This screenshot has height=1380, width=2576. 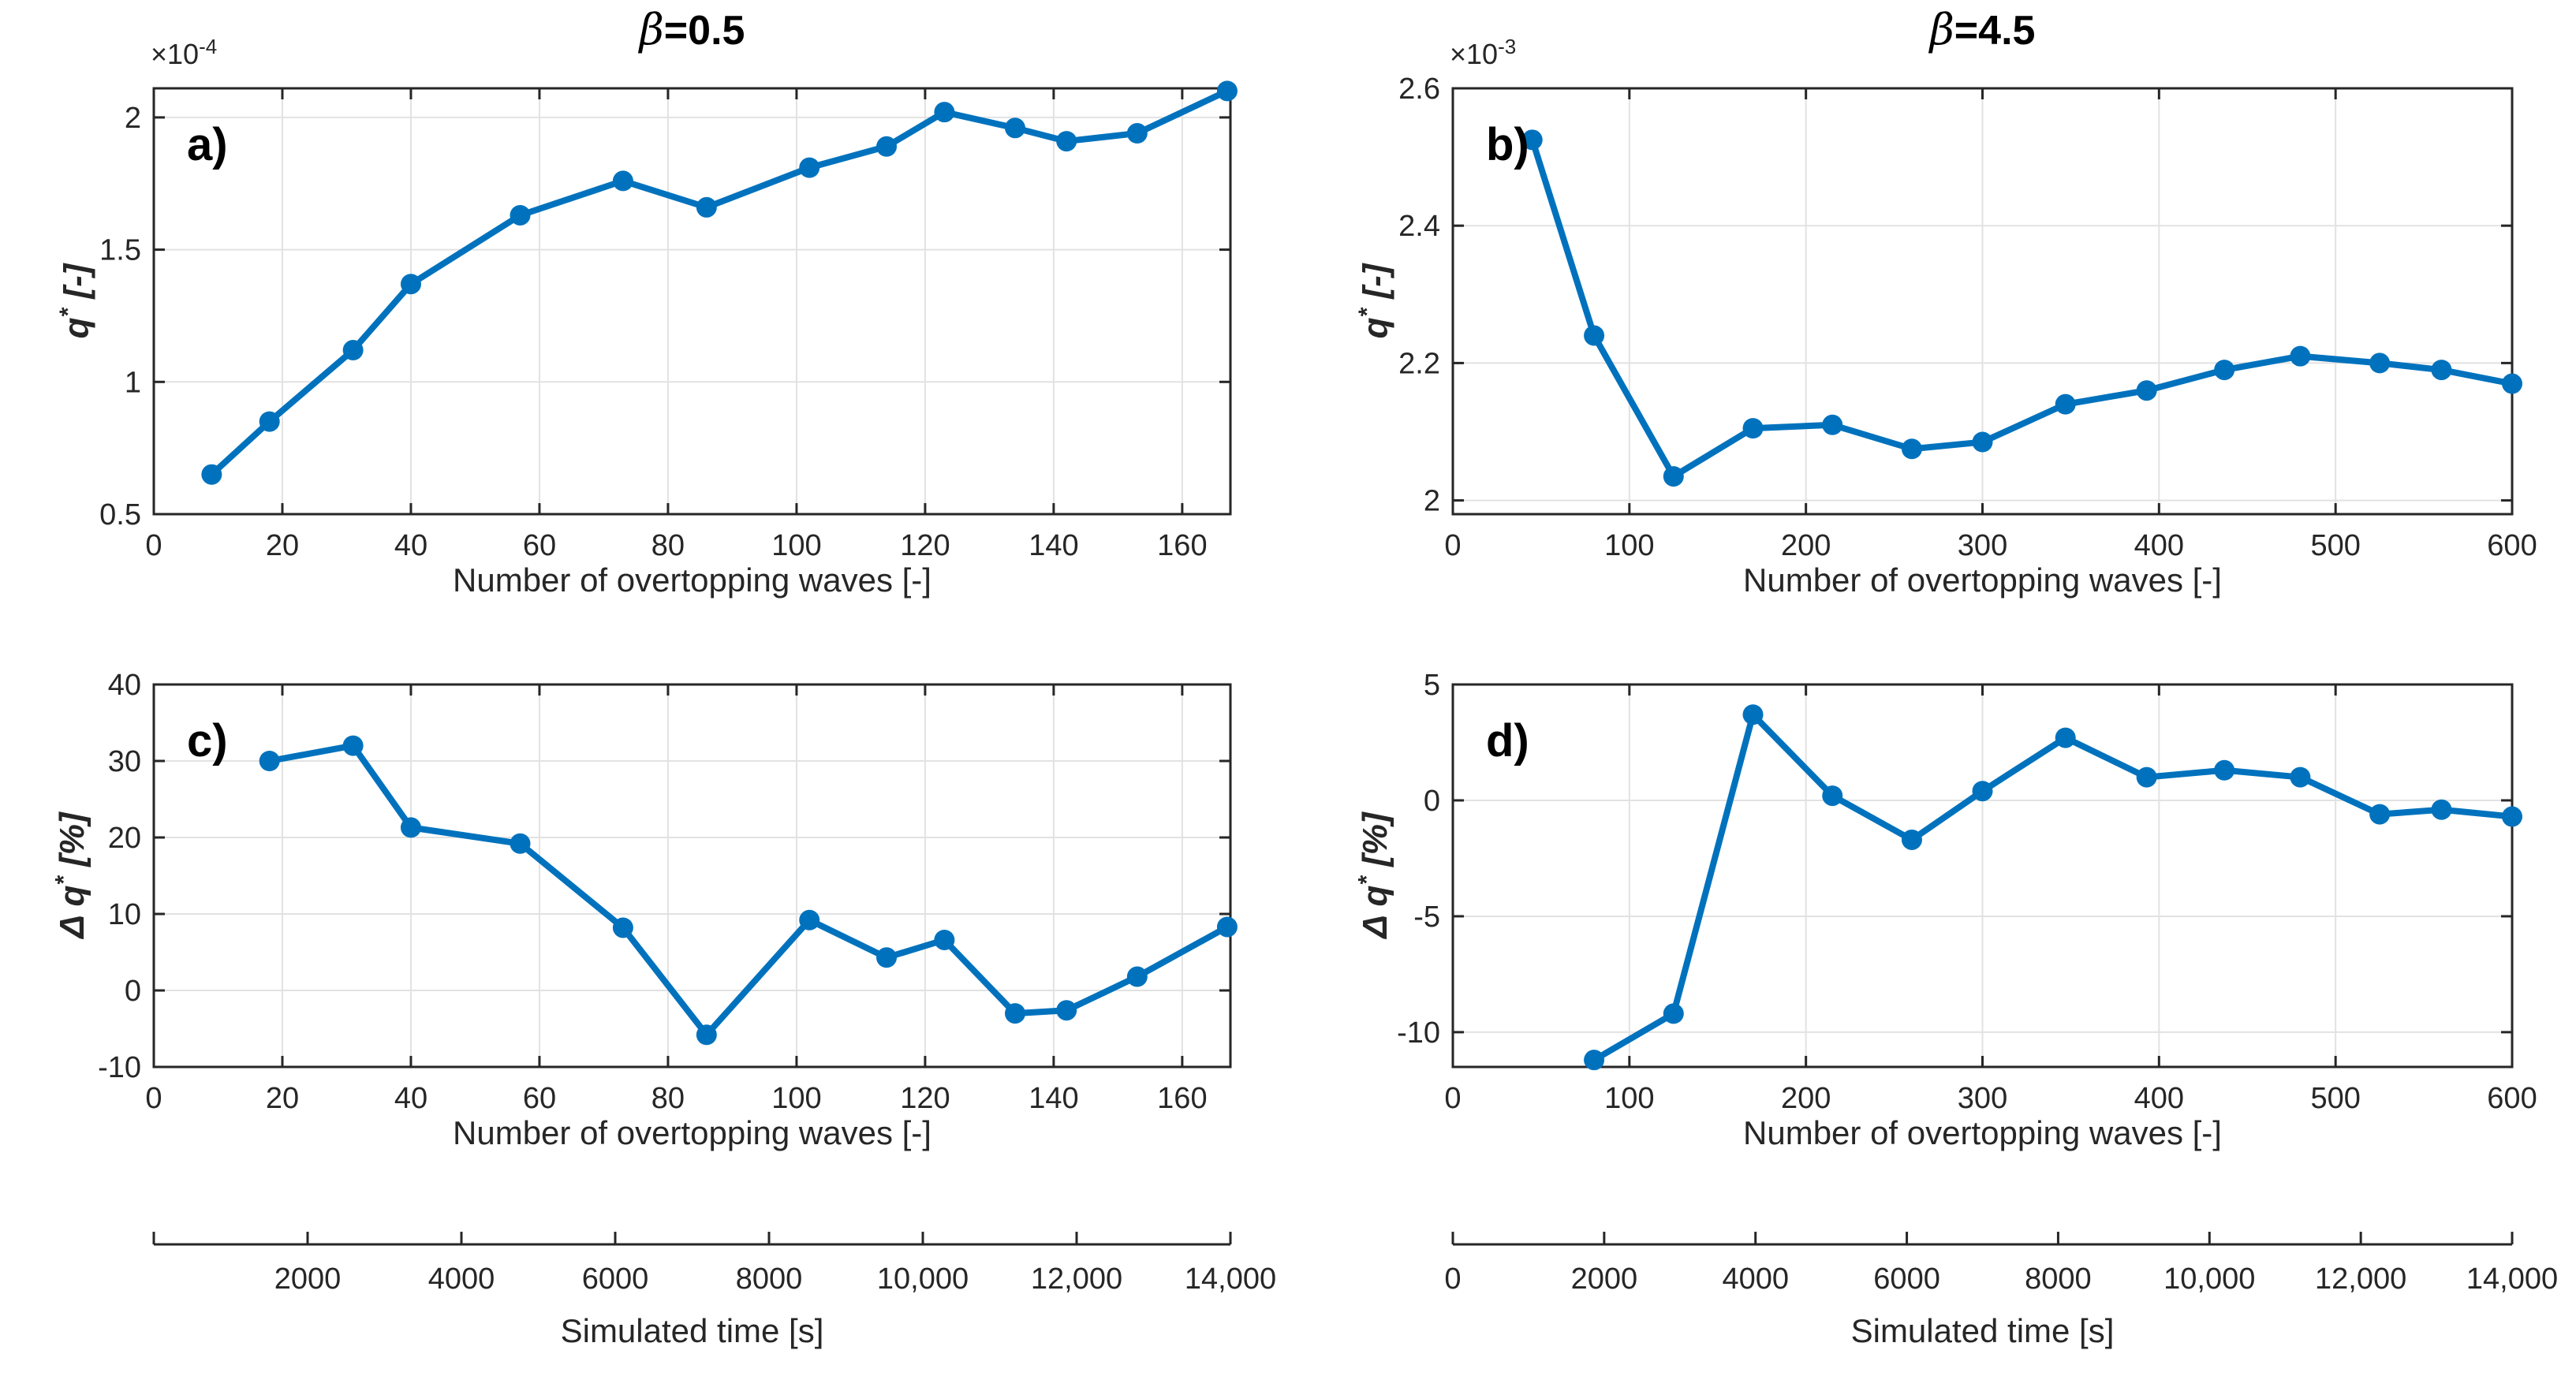 What do you see at coordinates (410, 1099) in the screenshot?
I see `x-tick-label: 40` at bounding box center [410, 1099].